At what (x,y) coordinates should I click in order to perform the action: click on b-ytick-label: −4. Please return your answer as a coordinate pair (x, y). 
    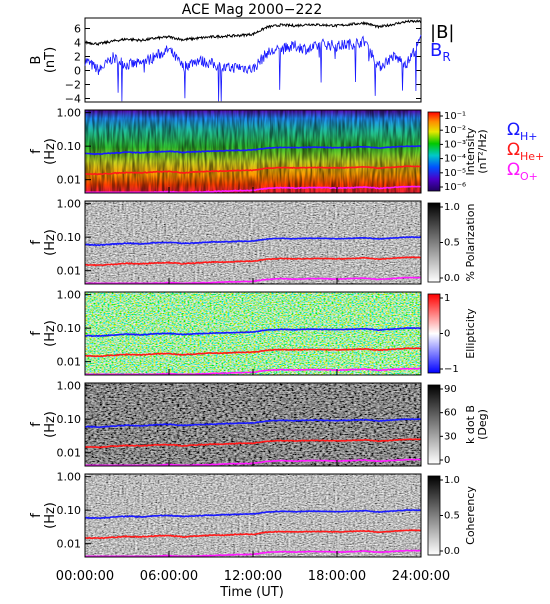
    Looking at the image, I should click on (73, 99).